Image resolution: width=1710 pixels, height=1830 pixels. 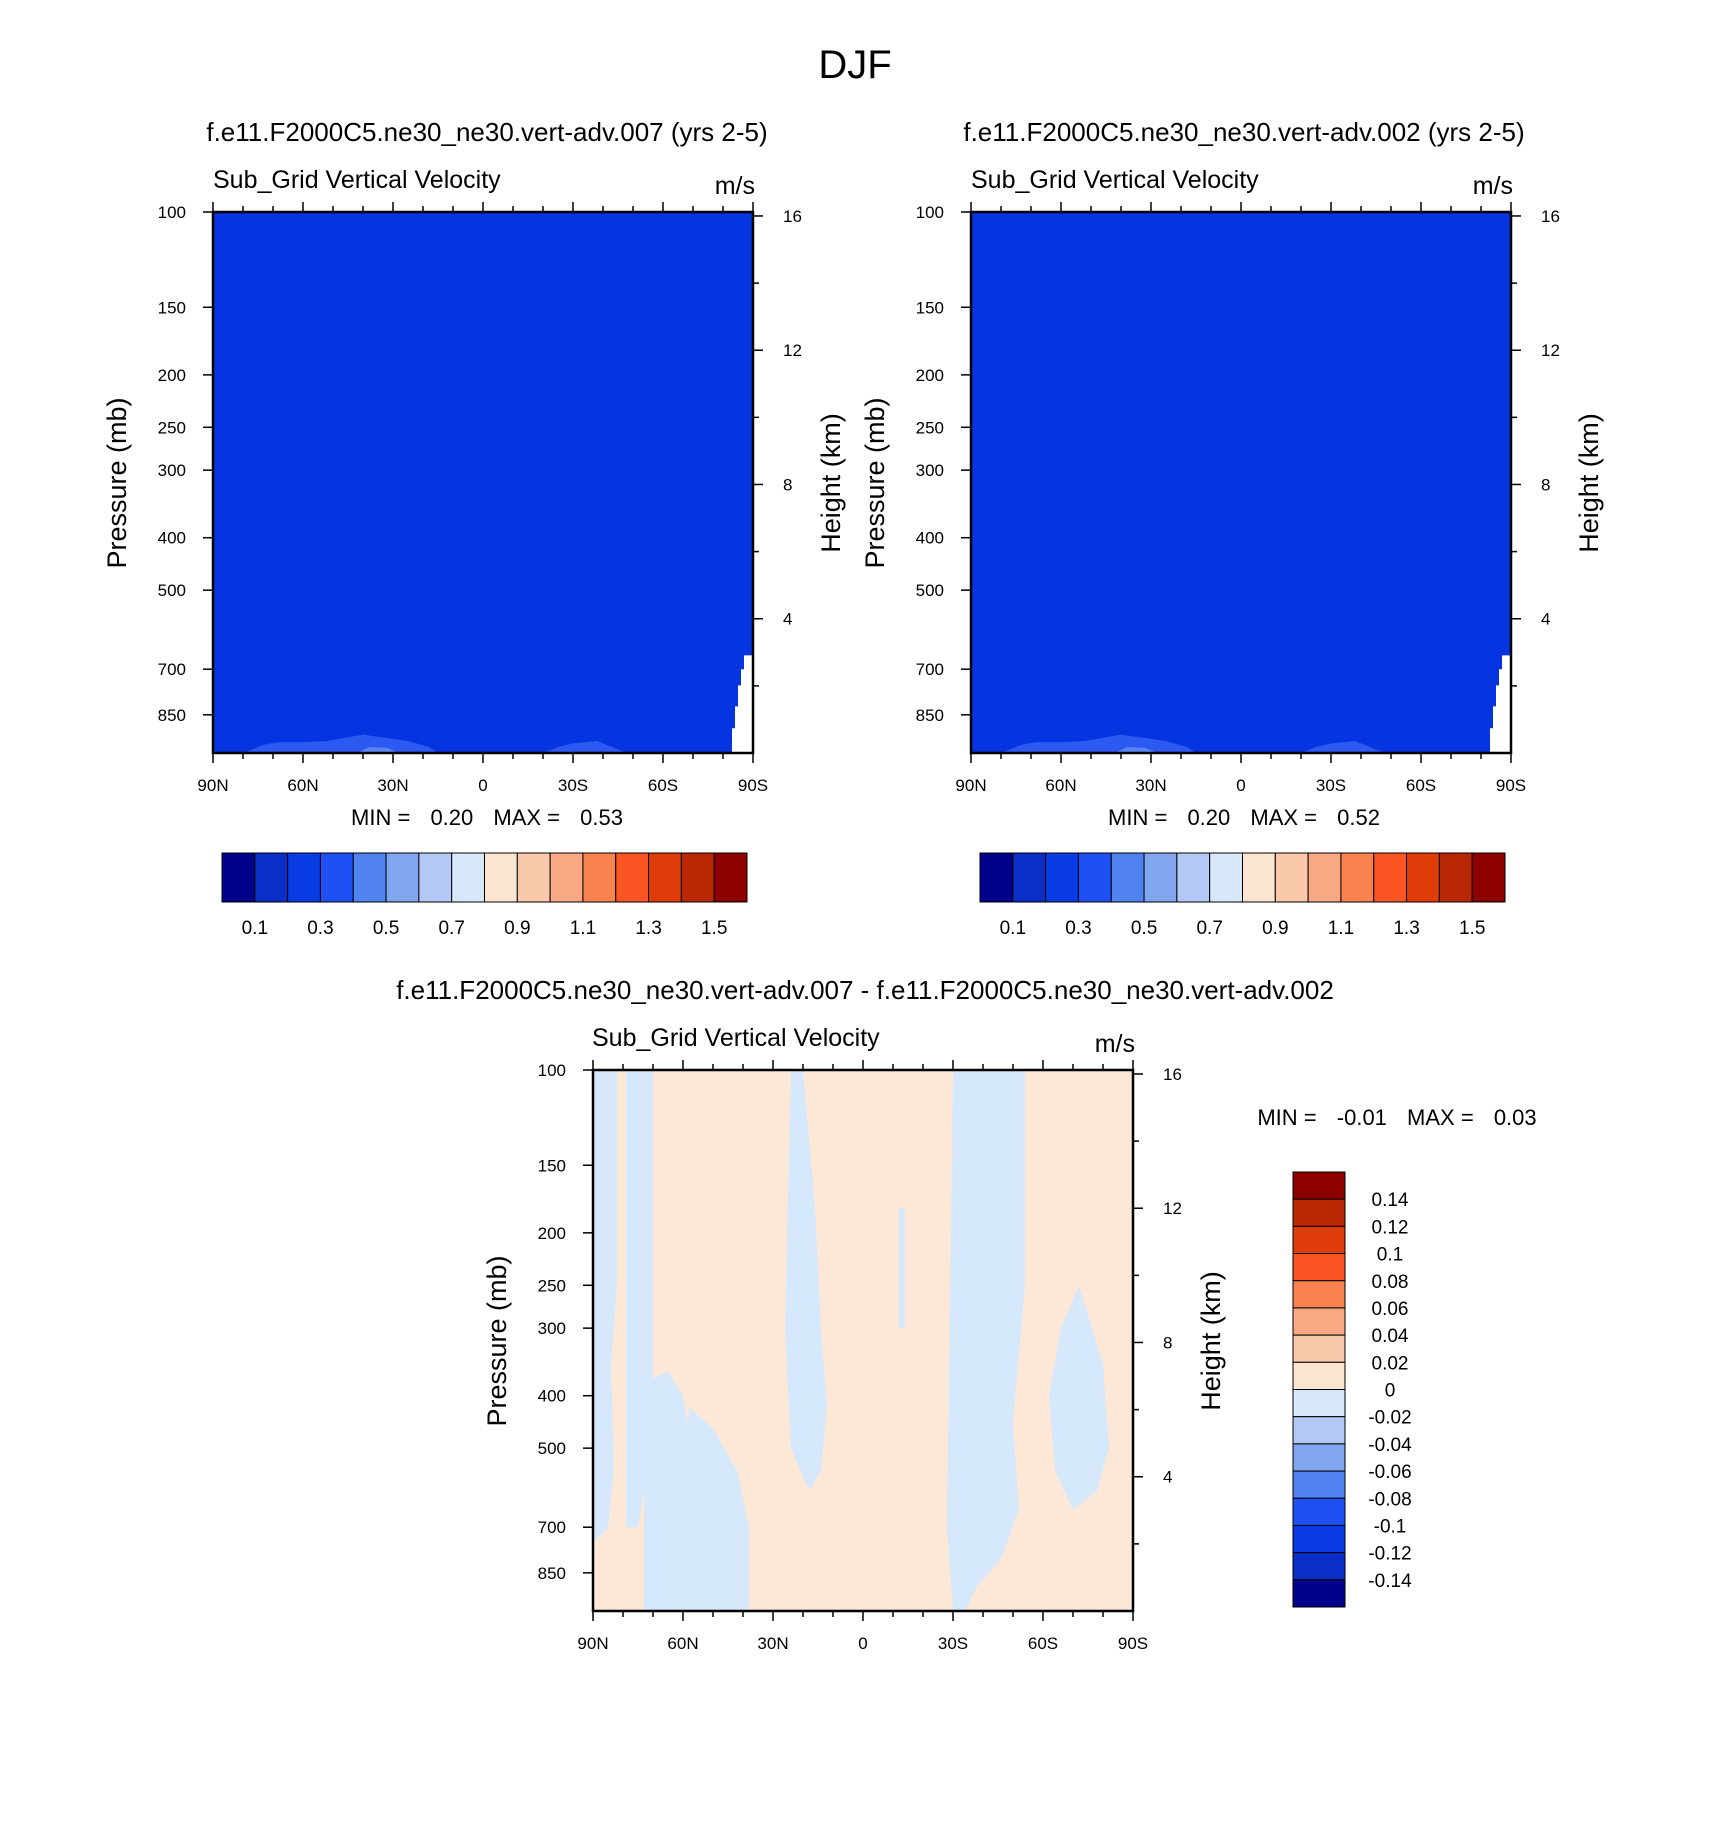 What do you see at coordinates (1550, 216) in the screenshot?
I see `y-right-tick-label: 16` at bounding box center [1550, 216].